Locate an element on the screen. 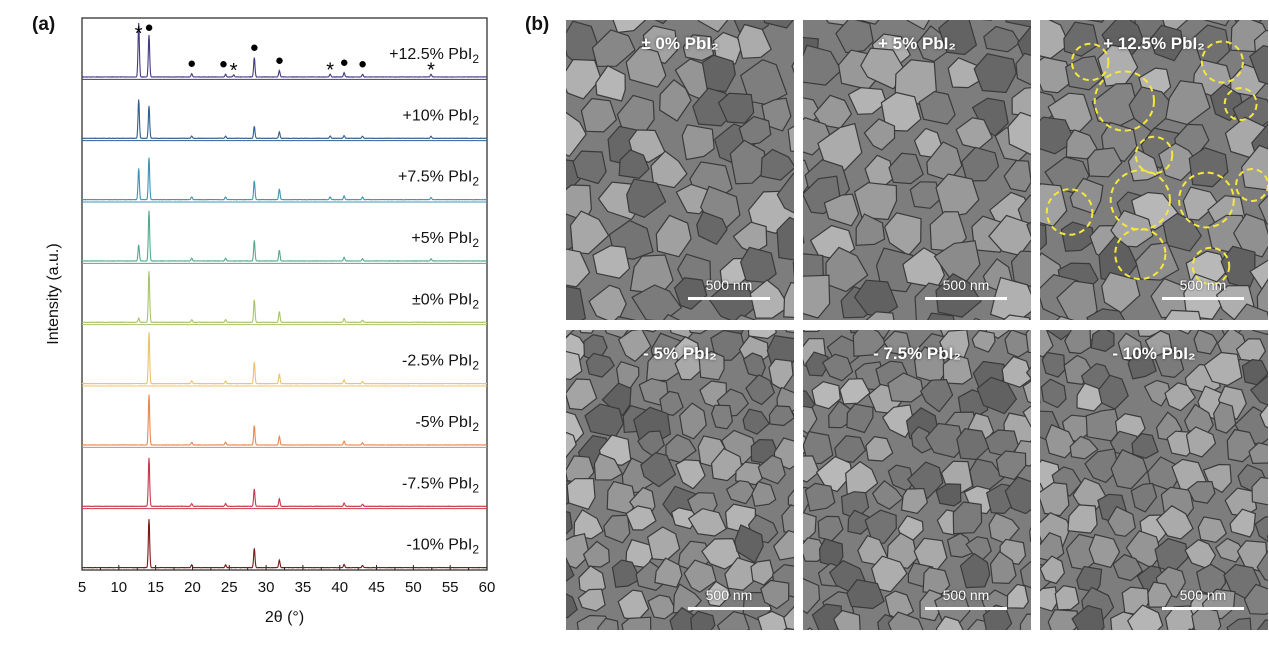  sem-label: - 7.5% PbI₂ is located at coordinates (917, 353).